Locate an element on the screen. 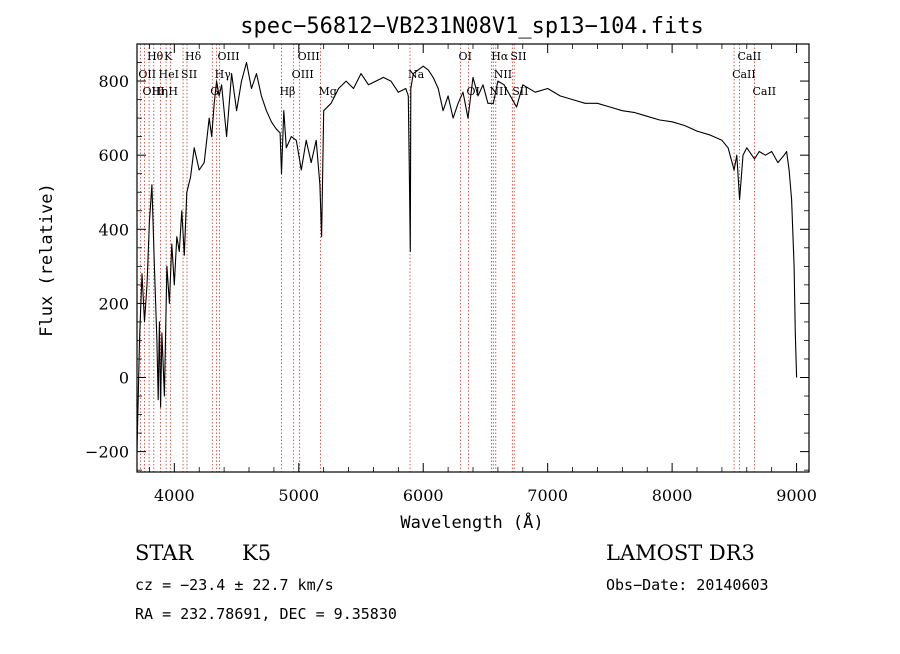  object-class: STAR is located at coordinates (164, 553).